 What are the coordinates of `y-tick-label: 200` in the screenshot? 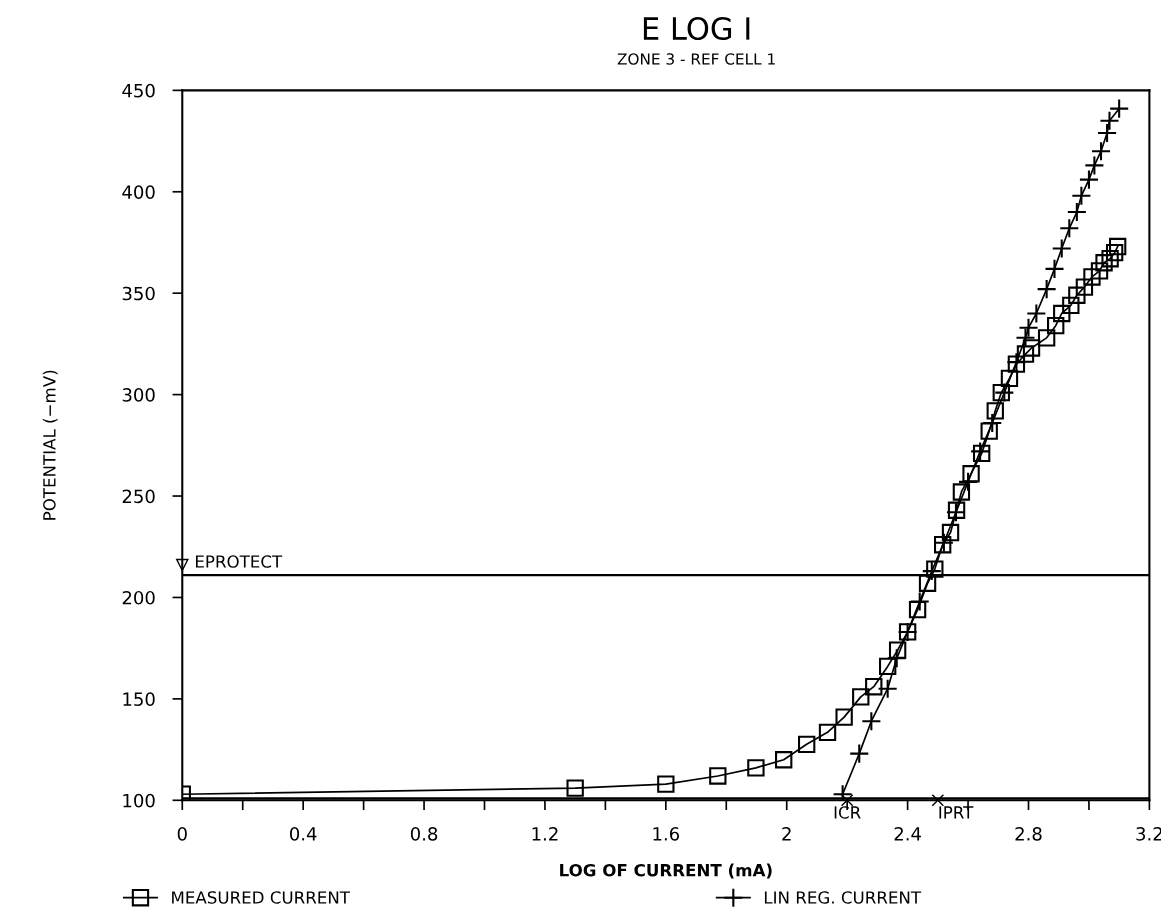 It's located at (138, 597).